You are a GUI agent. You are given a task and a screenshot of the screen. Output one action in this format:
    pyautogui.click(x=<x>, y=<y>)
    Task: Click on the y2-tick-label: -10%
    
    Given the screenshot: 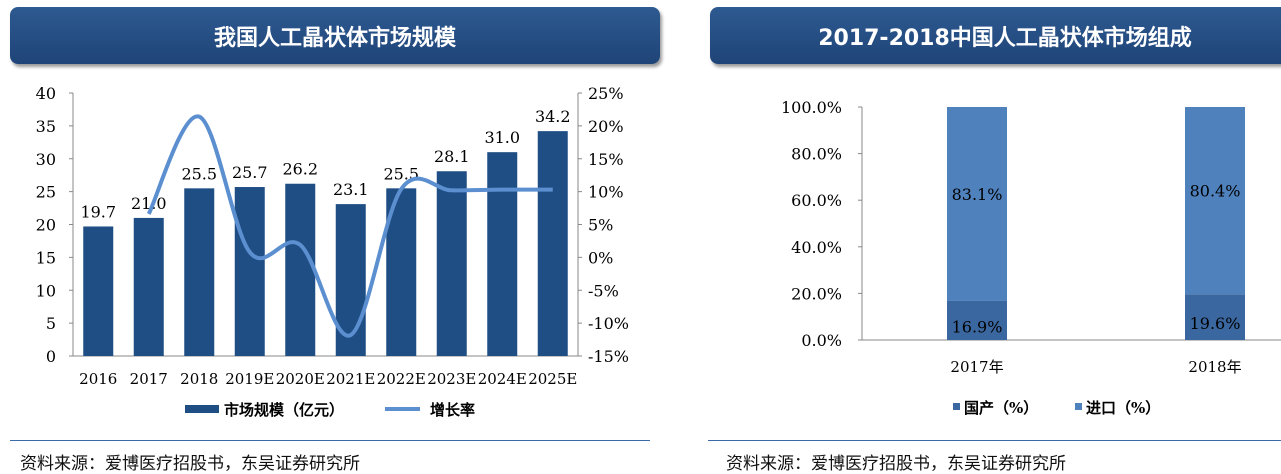 What is the action you would take?
    pyautogui.click(x=608, y=323)
    